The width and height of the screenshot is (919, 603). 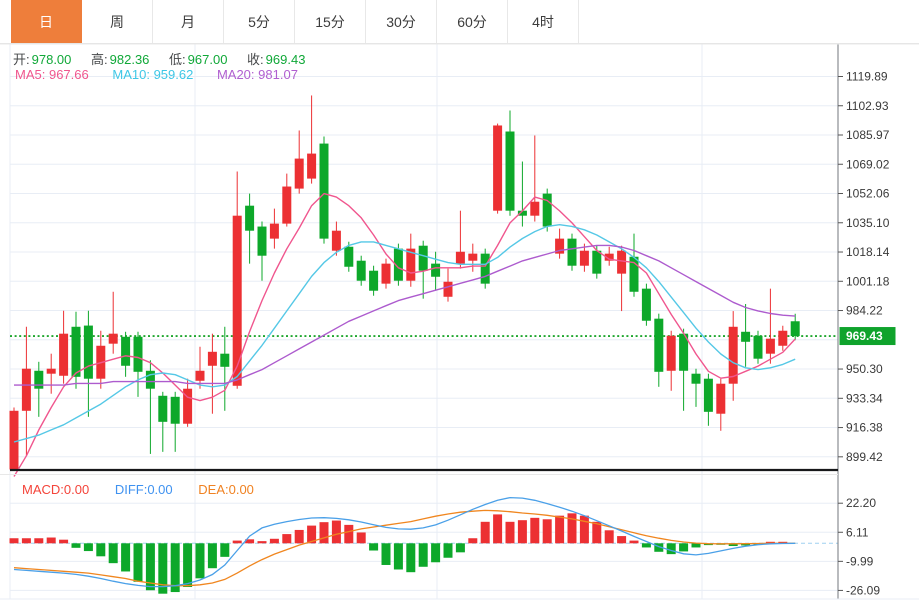 I want to click on current-price-badge, so click(x=867, y=336).